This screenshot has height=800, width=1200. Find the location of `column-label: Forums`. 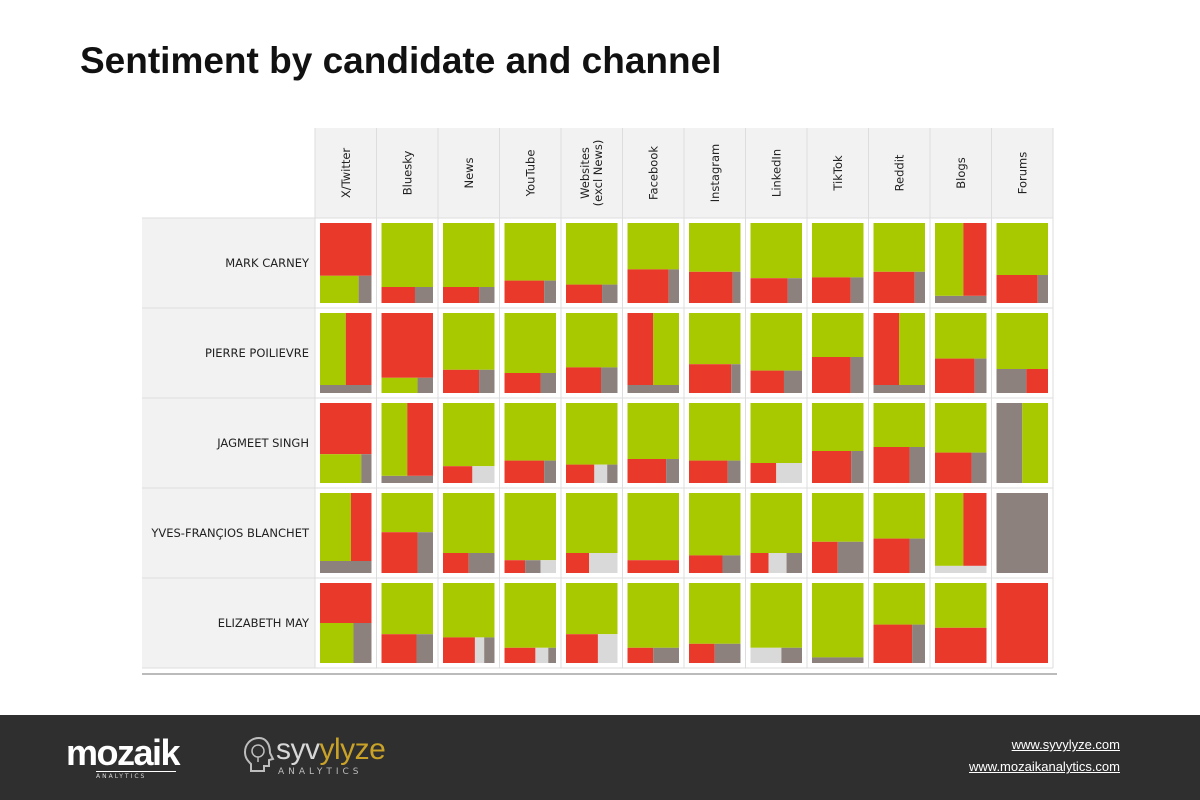

column-label: Forums is located at coordinates (1022, 173).